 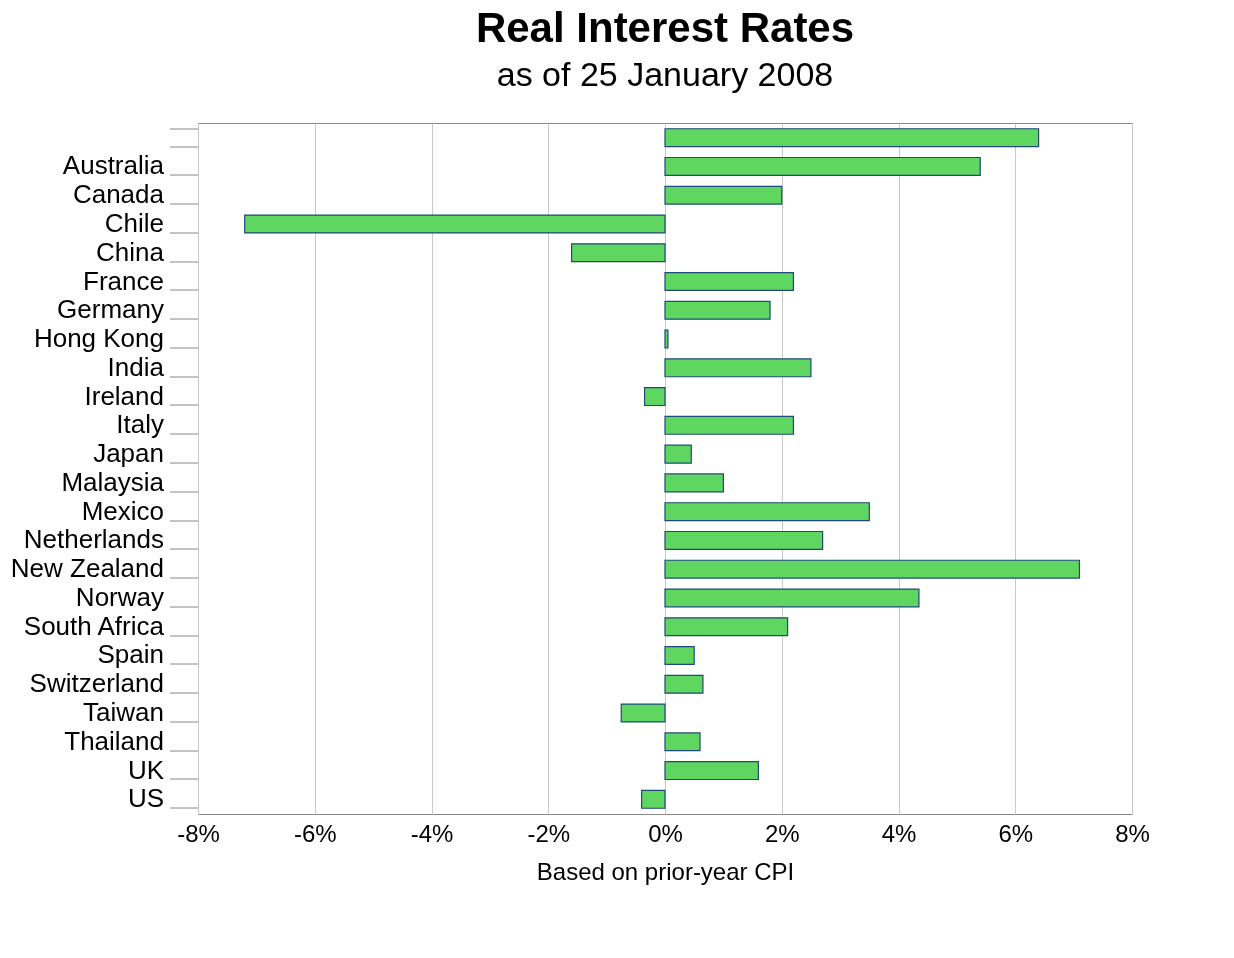 What do you see at coordinates (1132, 833) in the screenshot?
I see `x-tick-label: 8%` at bounding box center [1132, 833].